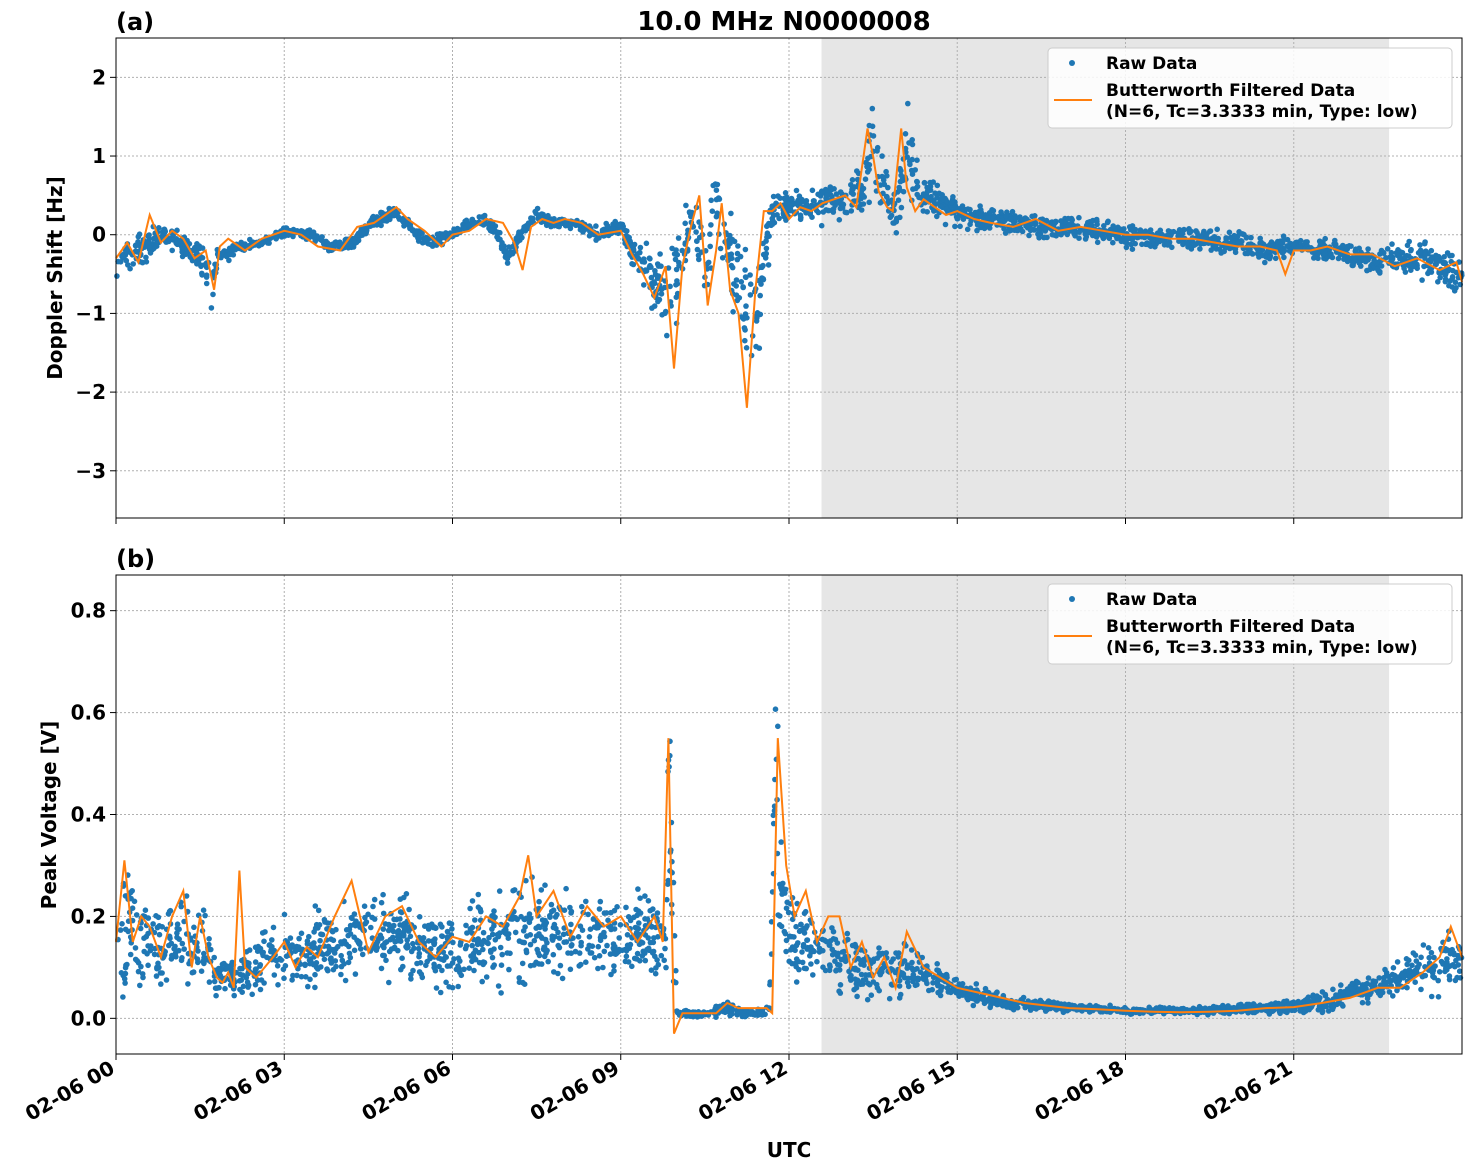 Image resolution: width=1472 pixels, height=1172 pixels. What do you see at coordinates (49, 815) in the screenshot?
I see `panel-b-ylabel: Peak Voltage [V]` at bounding box center [49, 815].